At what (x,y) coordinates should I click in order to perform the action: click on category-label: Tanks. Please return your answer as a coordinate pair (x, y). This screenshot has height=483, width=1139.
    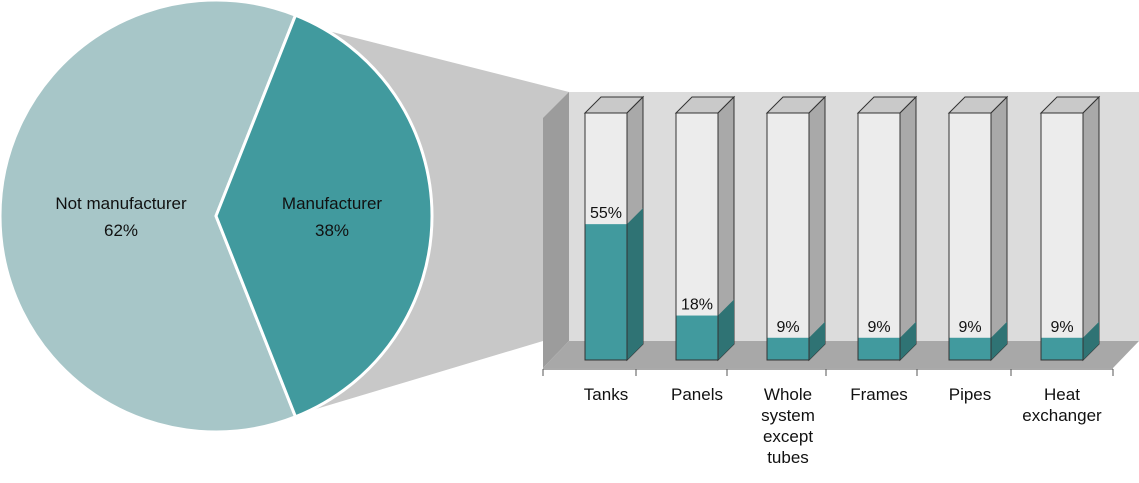
    Looking at the image, I should click on (606, 394).